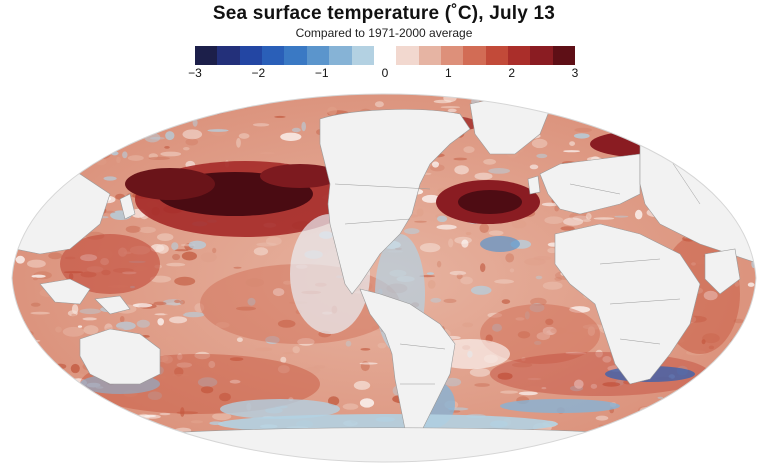 Image resolution: width=768 pixels, height=473 pixels. What do you see at coordinates (384, 13) in the screenshot?
I see `chart-title: Sea surface temperature (˚C), July 13` at bounding box center [384, 13].